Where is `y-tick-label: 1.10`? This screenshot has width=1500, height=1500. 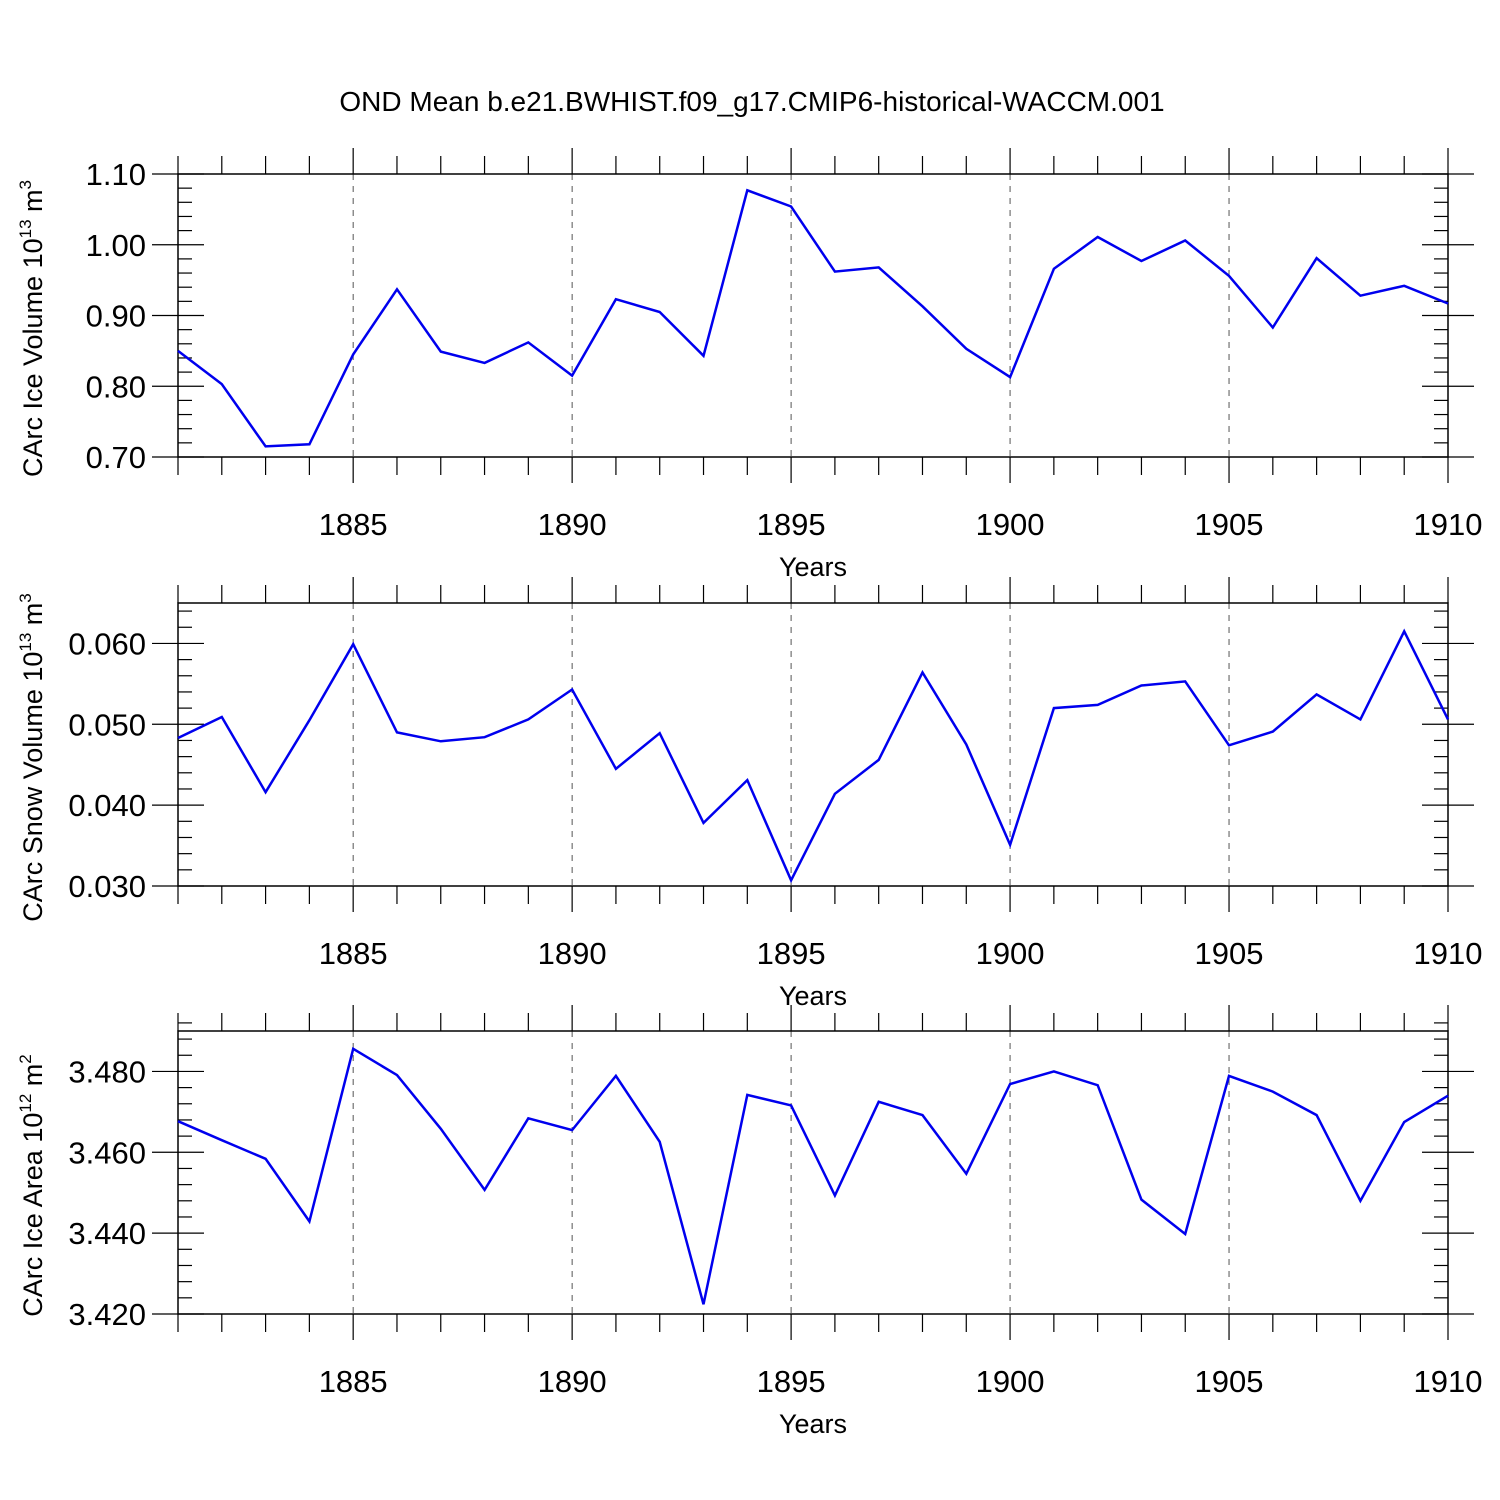
y-tick-label: 1.10 is located at coordinates (116, 174).